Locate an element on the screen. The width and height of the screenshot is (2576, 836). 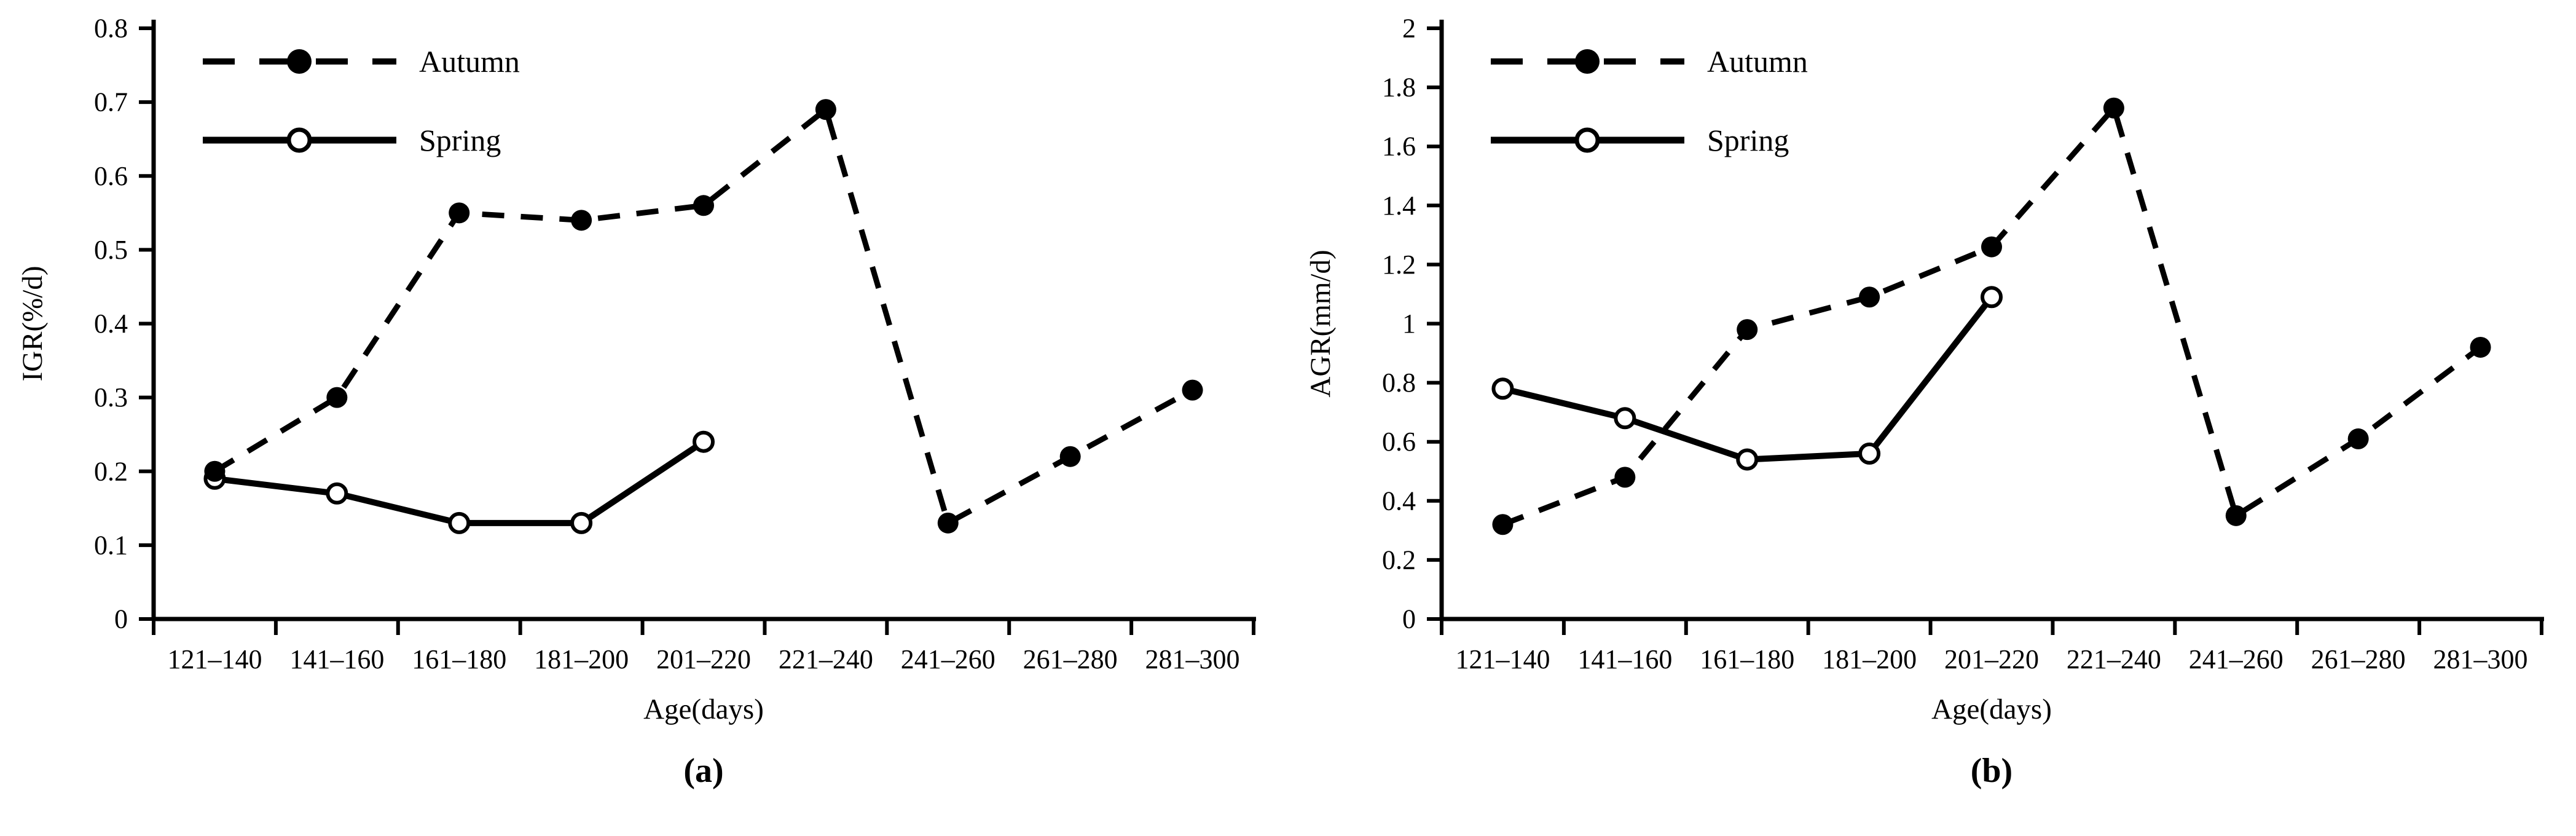
y-tick-label: 0.7 is located at coordinates (111, 102).